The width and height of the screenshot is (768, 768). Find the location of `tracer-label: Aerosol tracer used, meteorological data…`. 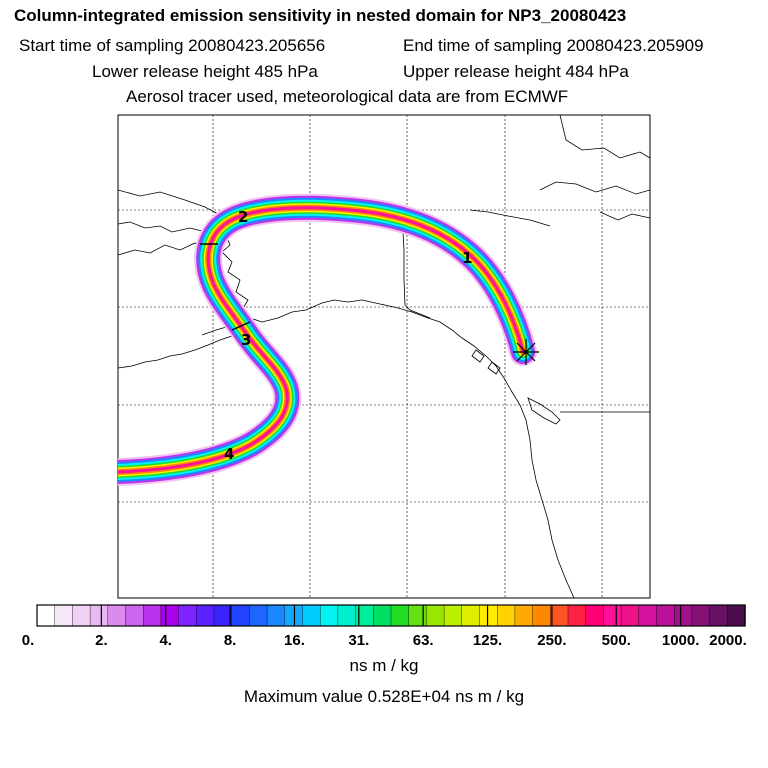

tracer-label: Aerosol tracer used, meteorological data… is located at coordinates (347, 96).